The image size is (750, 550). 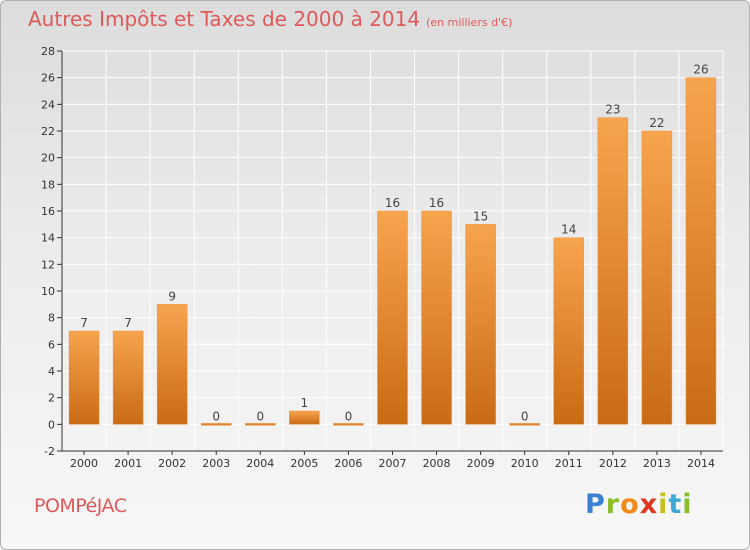 I want to click on data-label: 1, so click(x=305, y=403).